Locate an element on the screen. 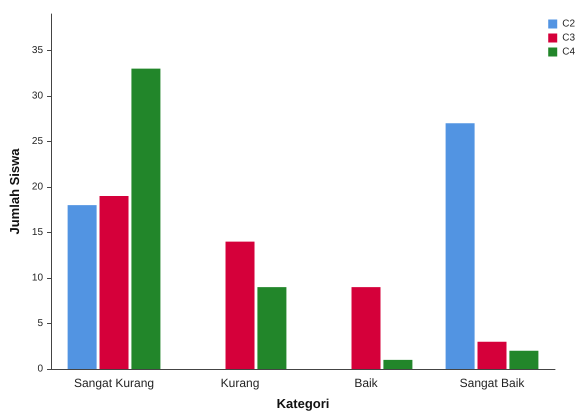 Image resolution: width=582 pixels, height=417 pixels. x-tick-label: Baik is located at coordinates (366, 383).